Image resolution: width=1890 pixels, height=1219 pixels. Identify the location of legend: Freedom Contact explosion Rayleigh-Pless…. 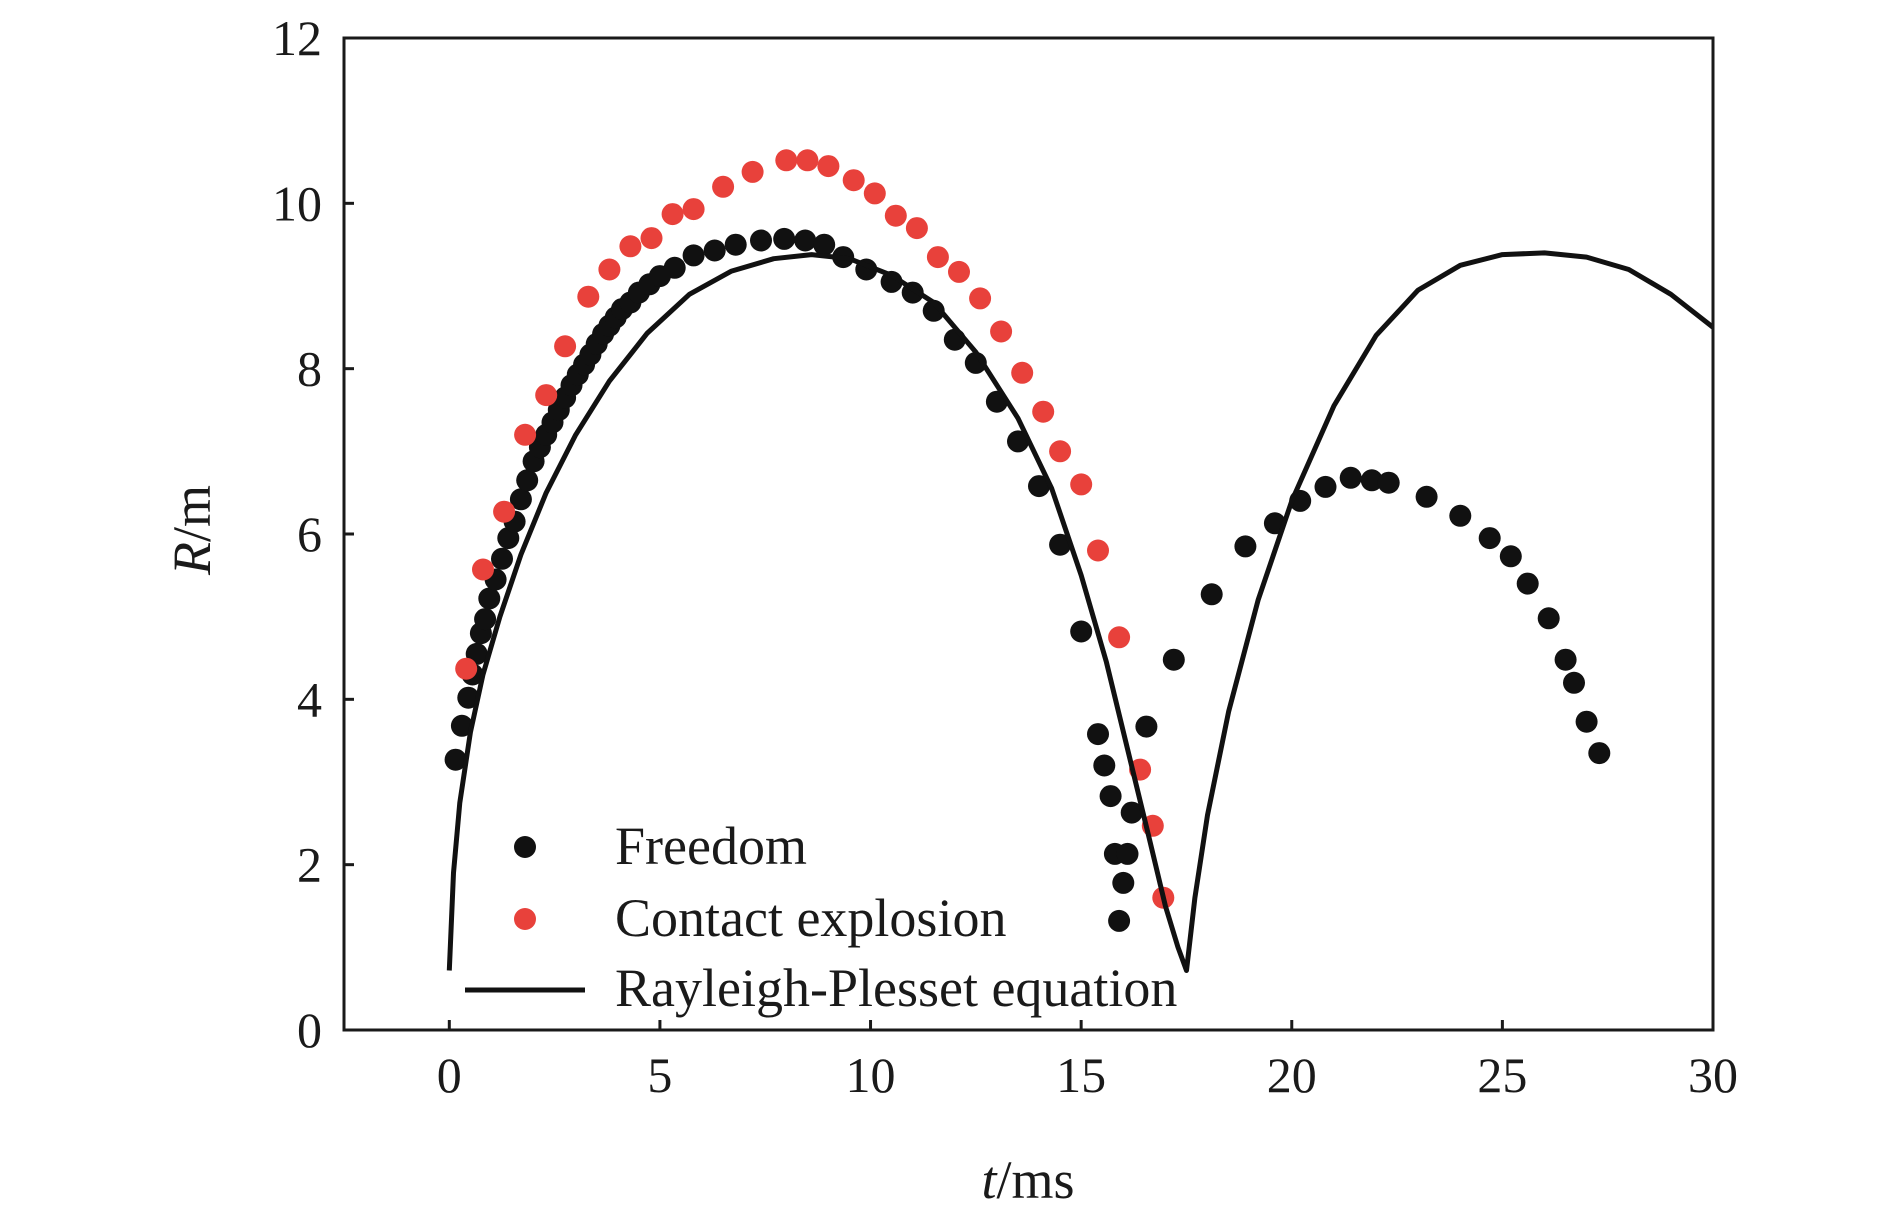
(821, 917).